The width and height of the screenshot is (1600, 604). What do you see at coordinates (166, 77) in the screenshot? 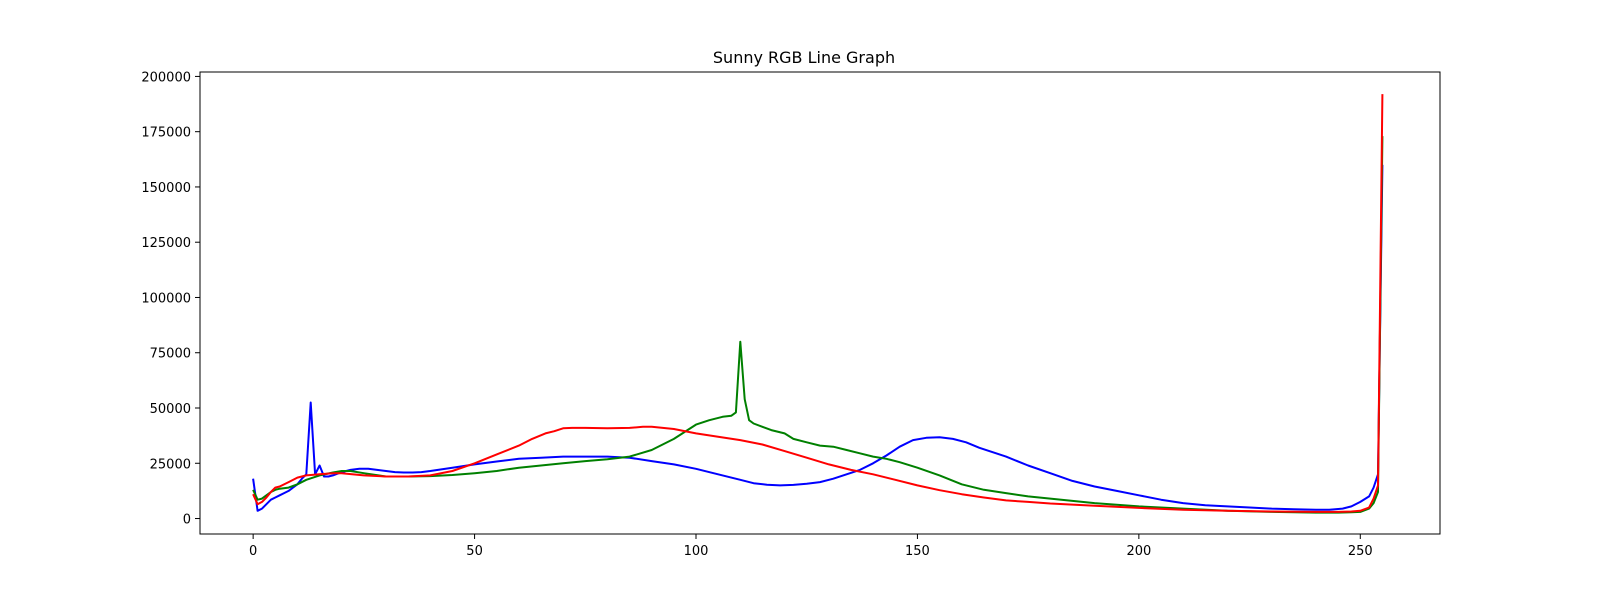
I see `y-tick-label: 200000` at bounding box center [166, 77].